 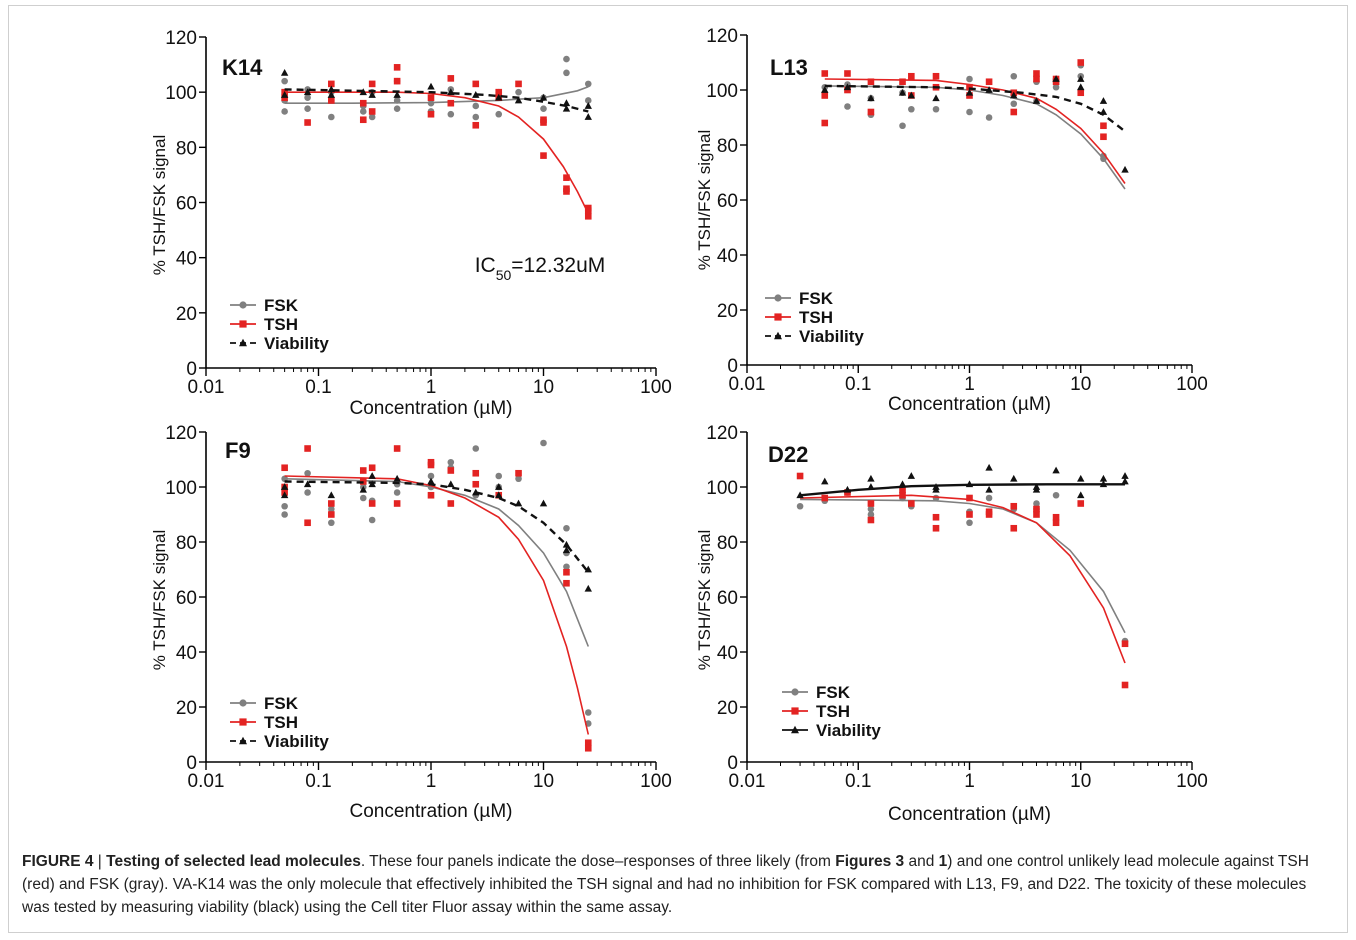 I want to click on caption-figure-label: FIGURE 4, so click(x=58, y=861).